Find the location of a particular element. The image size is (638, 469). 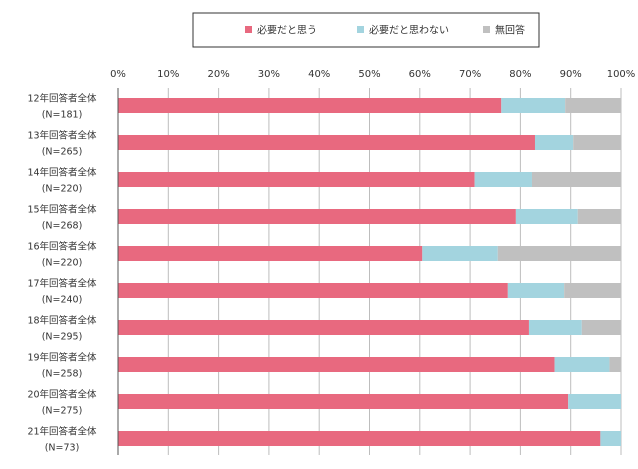

category-n-label: (N=240) is located at coordinates (62, 300).